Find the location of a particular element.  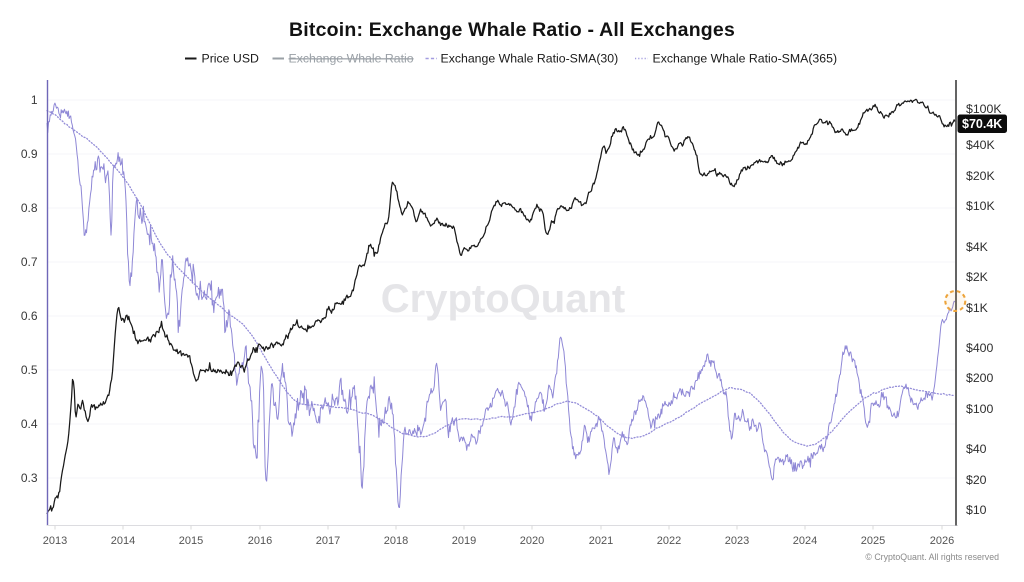

svg-text: $1K is located at coordinates (977, 308).